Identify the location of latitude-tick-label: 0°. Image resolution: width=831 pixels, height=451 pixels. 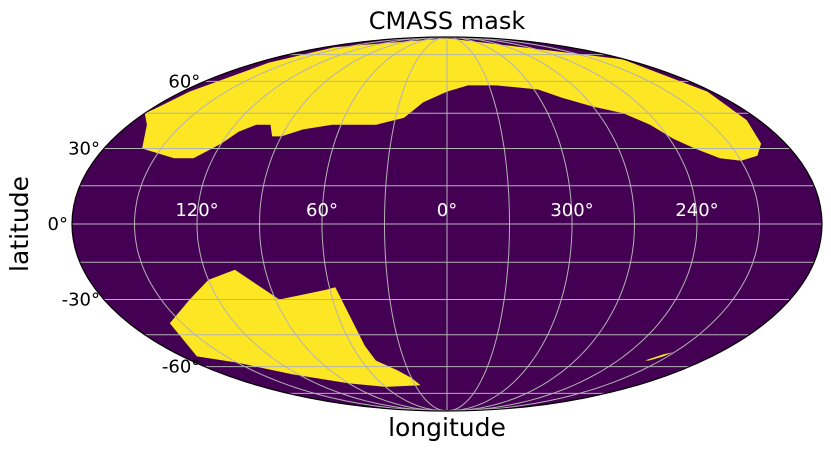
(58, 224).